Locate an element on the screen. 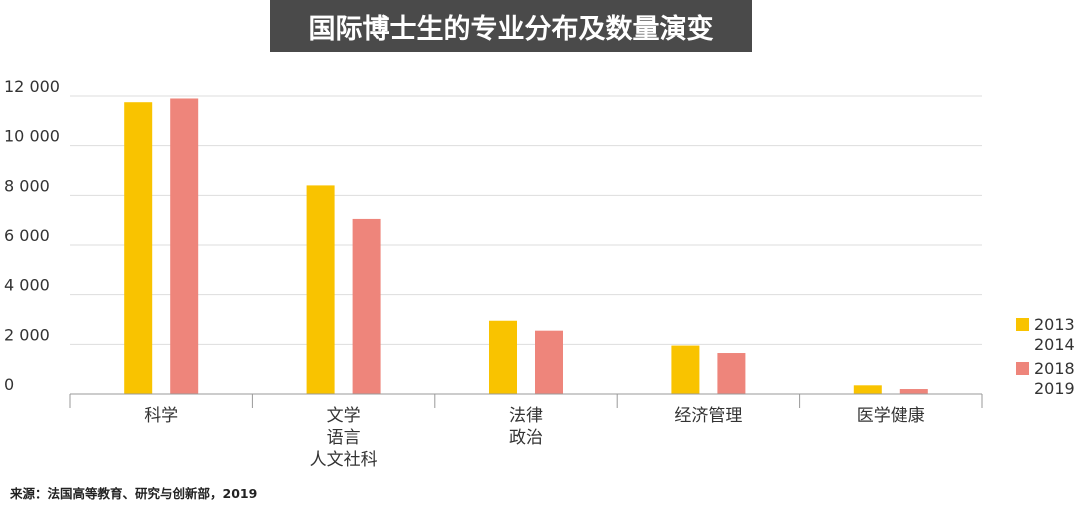 The image size is (1080, 511). y-axis: 0 2 000 4 000 6 000 8 000 10 000 12 000 is located at coordinates (32, 235).